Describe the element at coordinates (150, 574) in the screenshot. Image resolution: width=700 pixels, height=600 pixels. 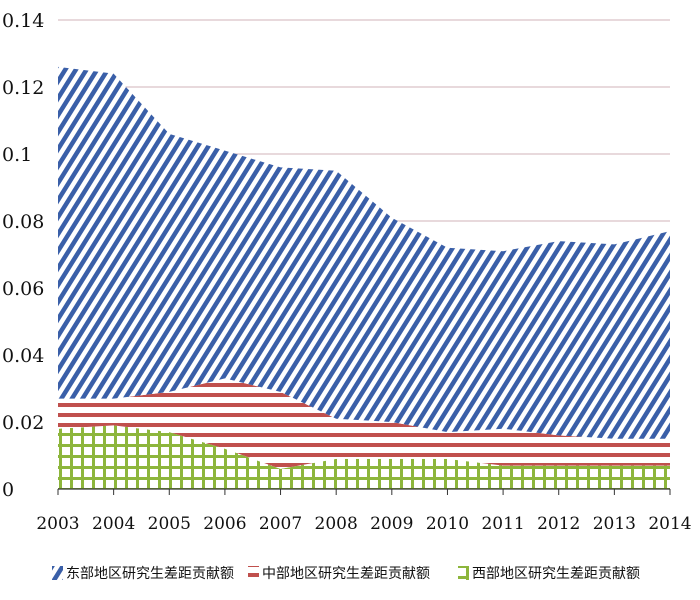
I see `legend-label: 东部地区研究生差距贡献额` at that location.